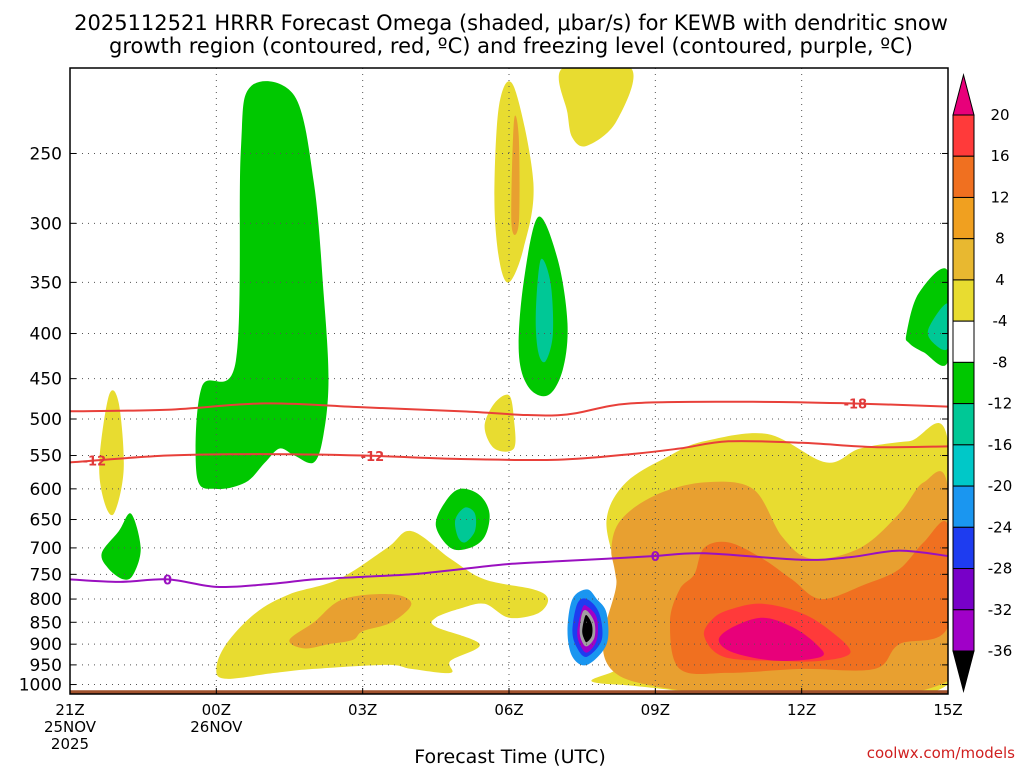 The height and width of the screenshot is (768, 1024). Describe the element at coordinates (46, 283) in the screenshot. I see `ytick-label-350: 350` at that location.